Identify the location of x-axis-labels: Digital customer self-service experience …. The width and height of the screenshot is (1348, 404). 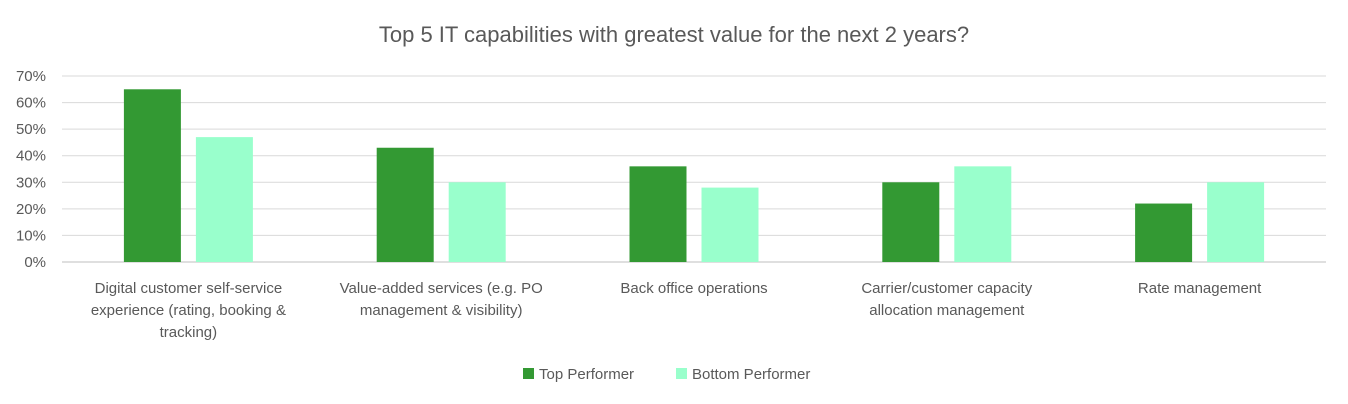
(676, 310).